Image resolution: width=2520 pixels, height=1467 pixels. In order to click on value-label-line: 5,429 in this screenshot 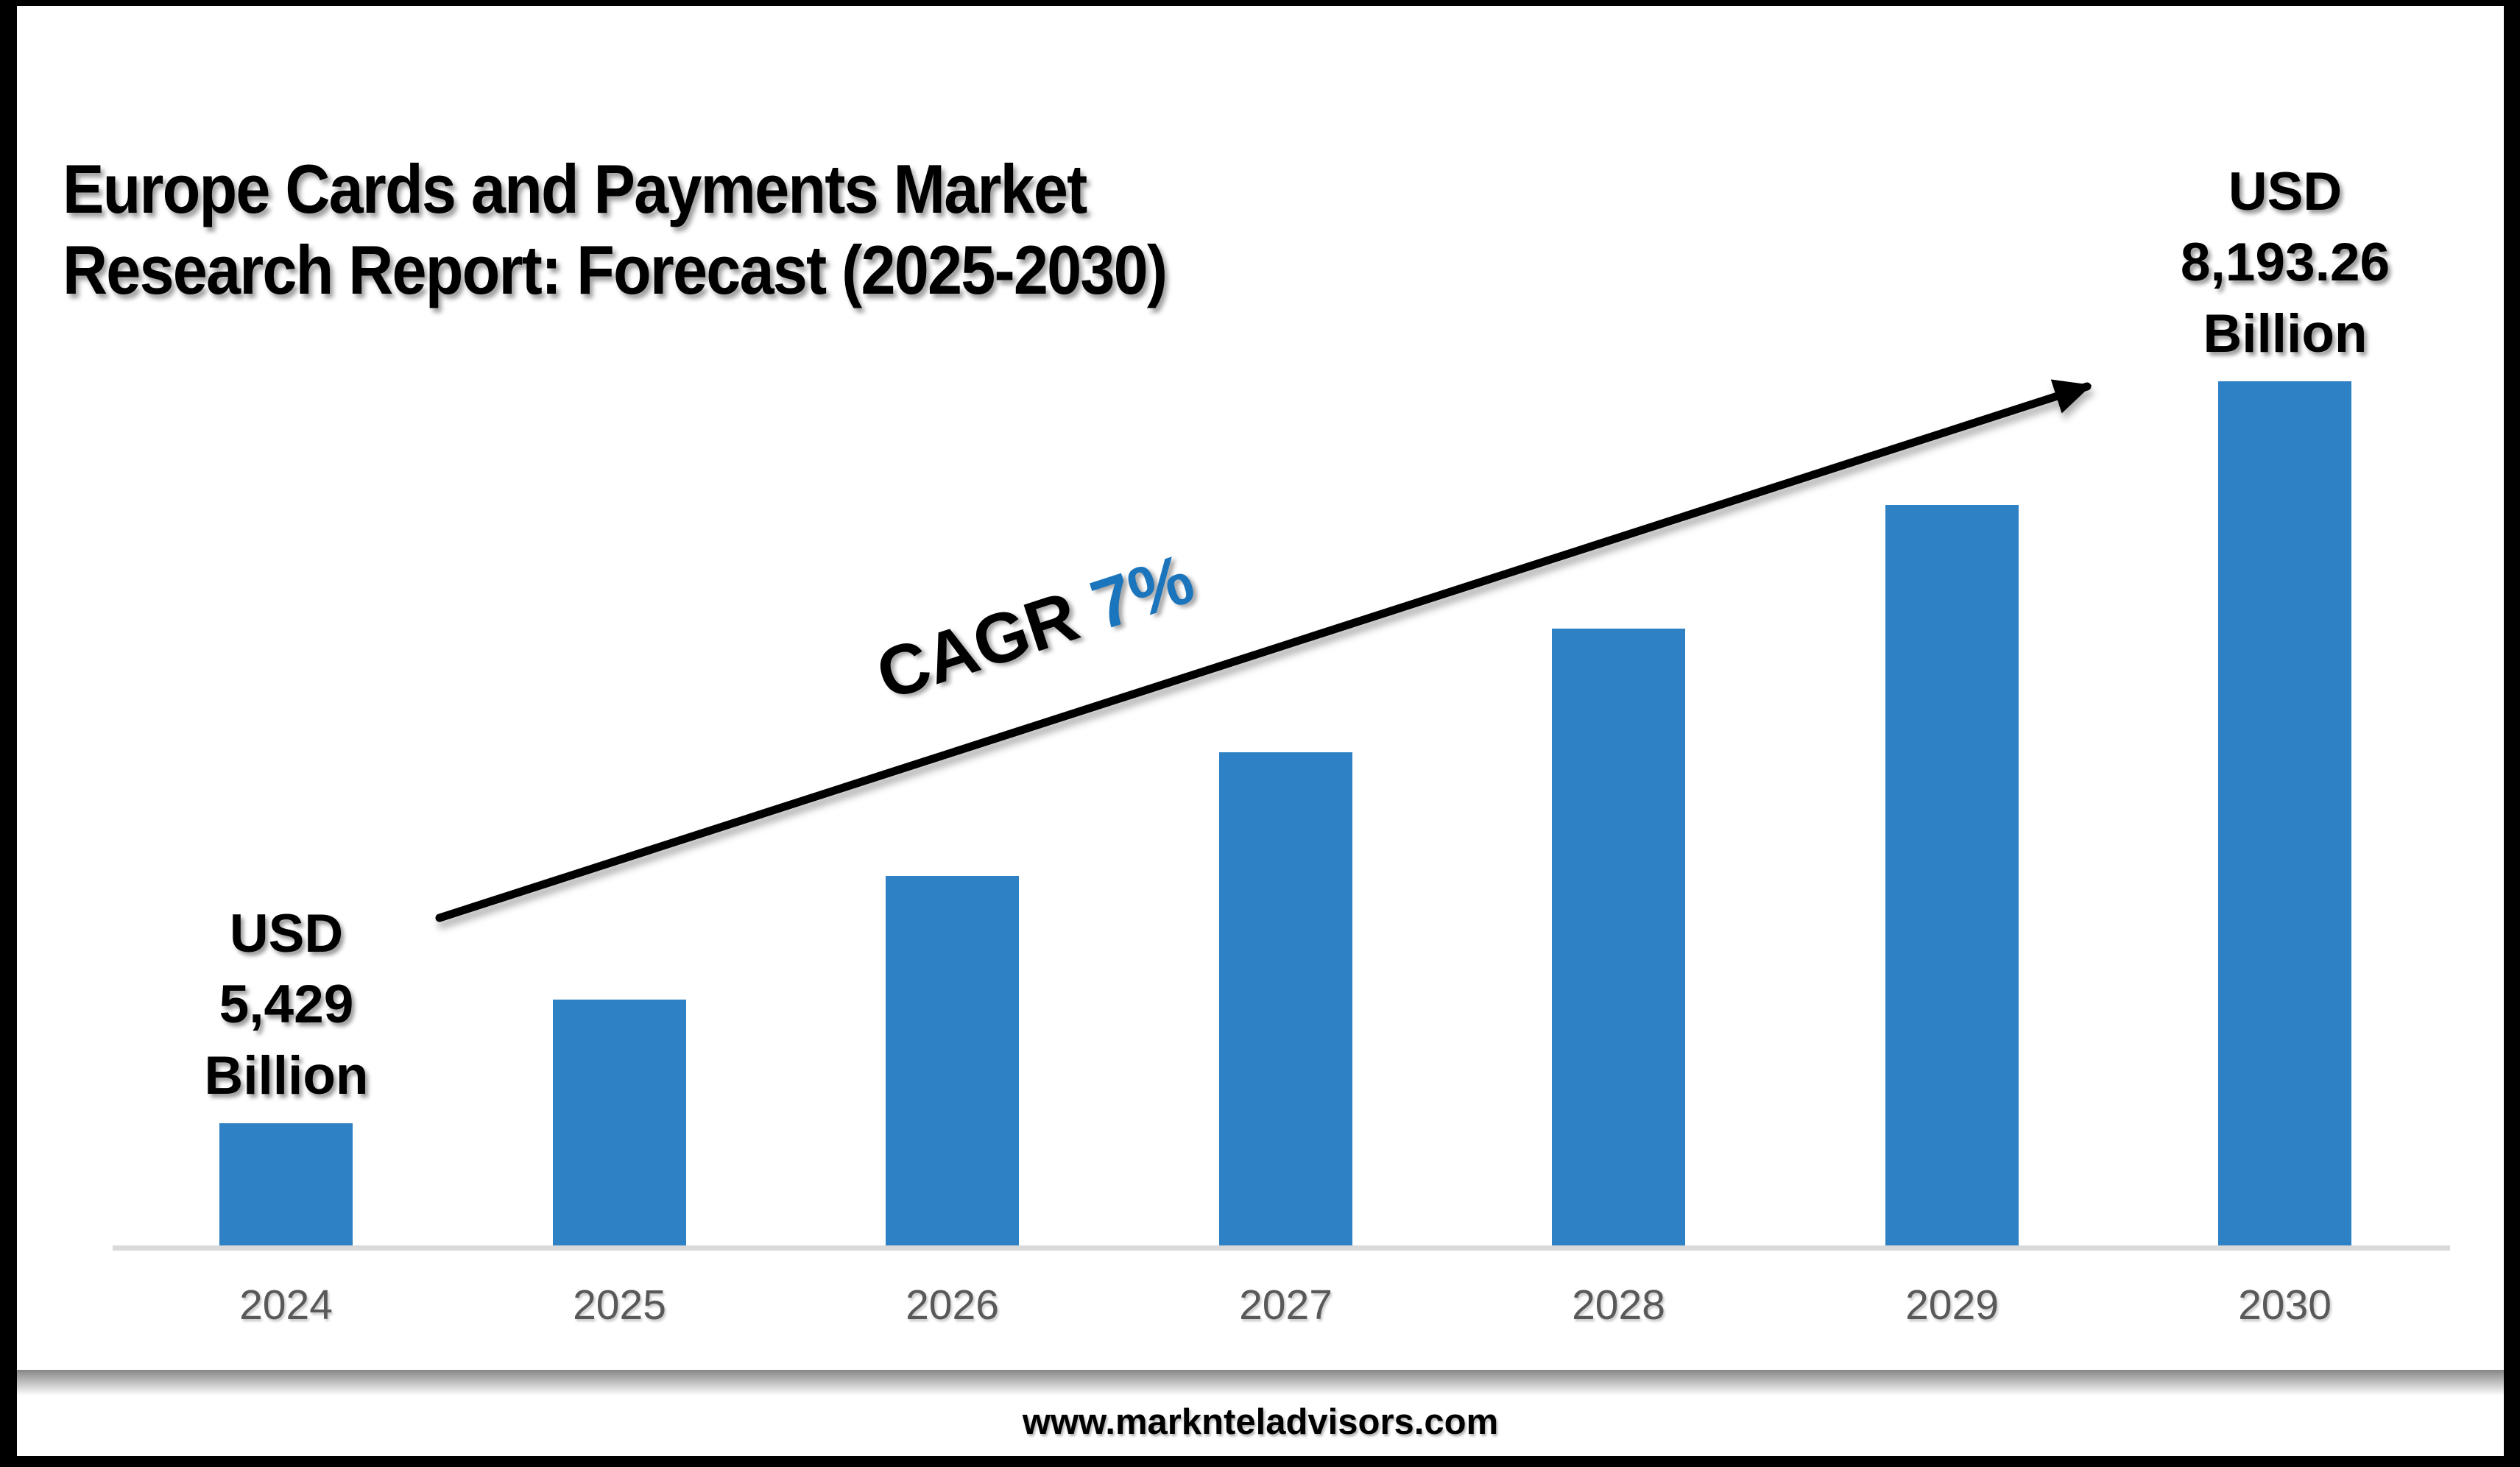, I will do `click(286, 1005)`.